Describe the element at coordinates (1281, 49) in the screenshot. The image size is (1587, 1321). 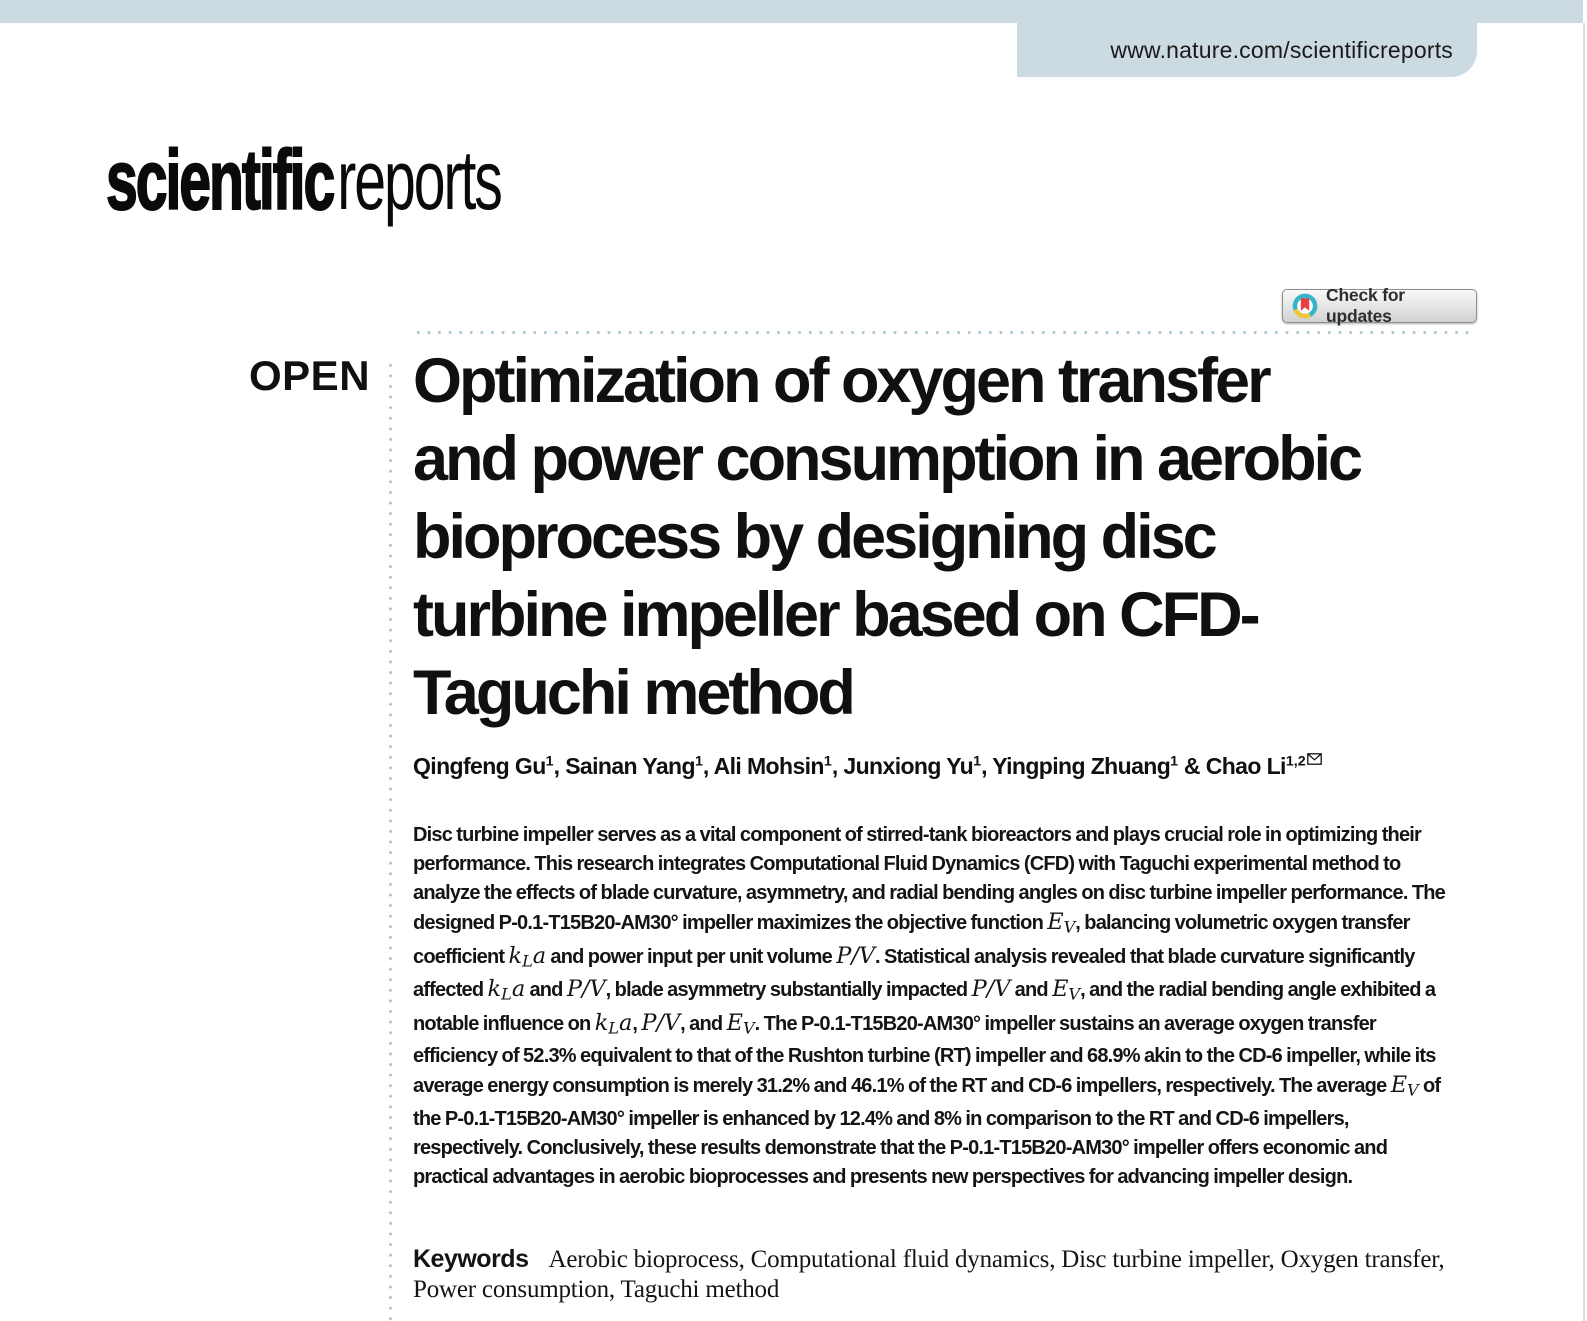
I see `journal-url: www.nature.com/scientificreports` at that location.